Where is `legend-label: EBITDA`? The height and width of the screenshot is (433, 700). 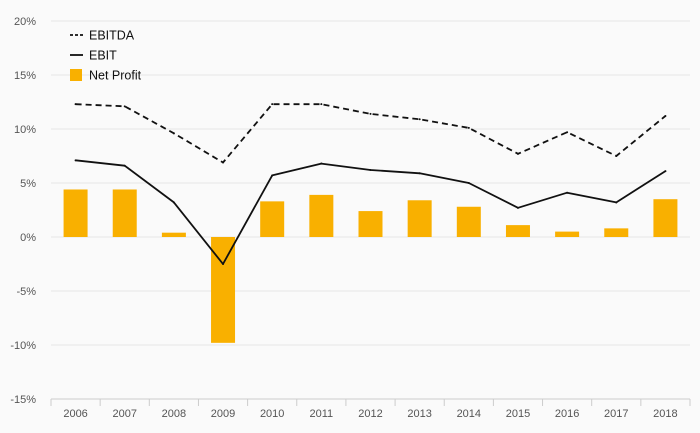 legend-label: EBITDA is located at coordinates (112, 36).